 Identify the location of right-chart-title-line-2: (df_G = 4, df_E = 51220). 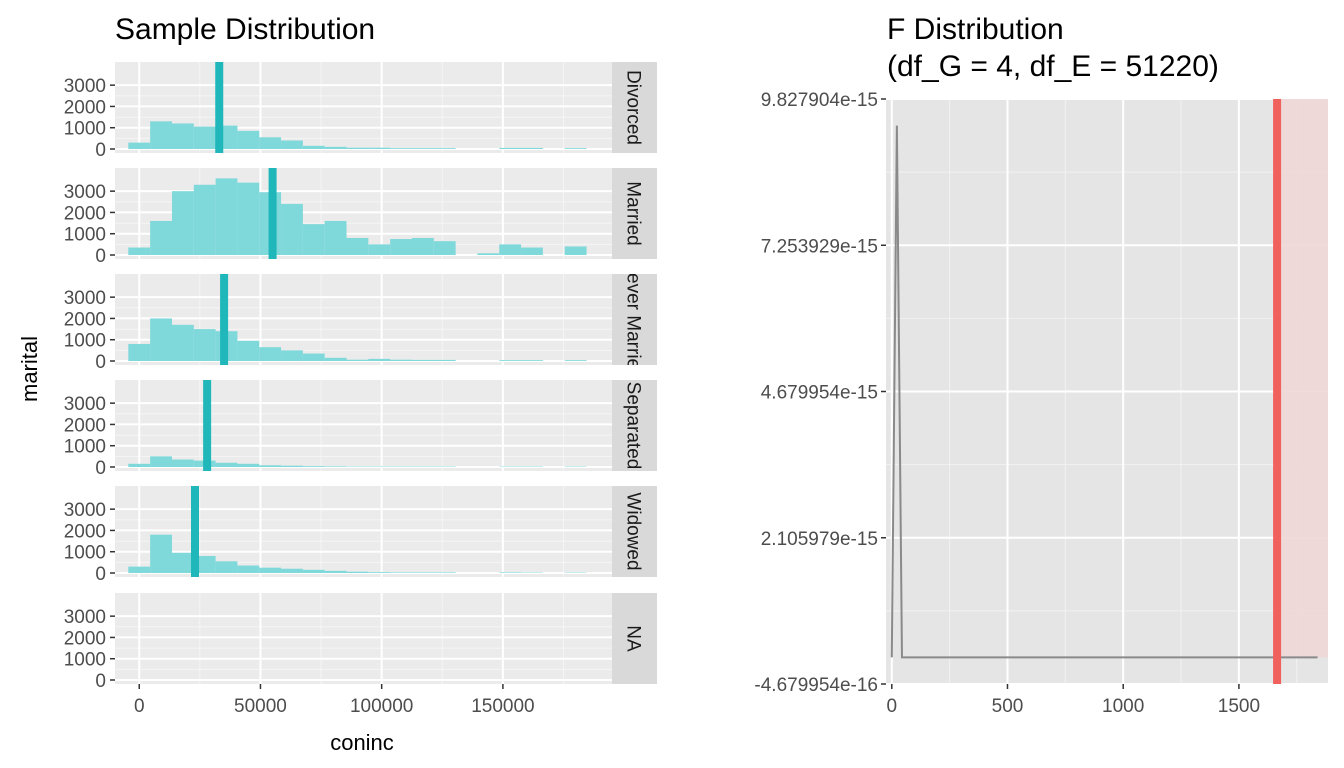
(1053, 66).